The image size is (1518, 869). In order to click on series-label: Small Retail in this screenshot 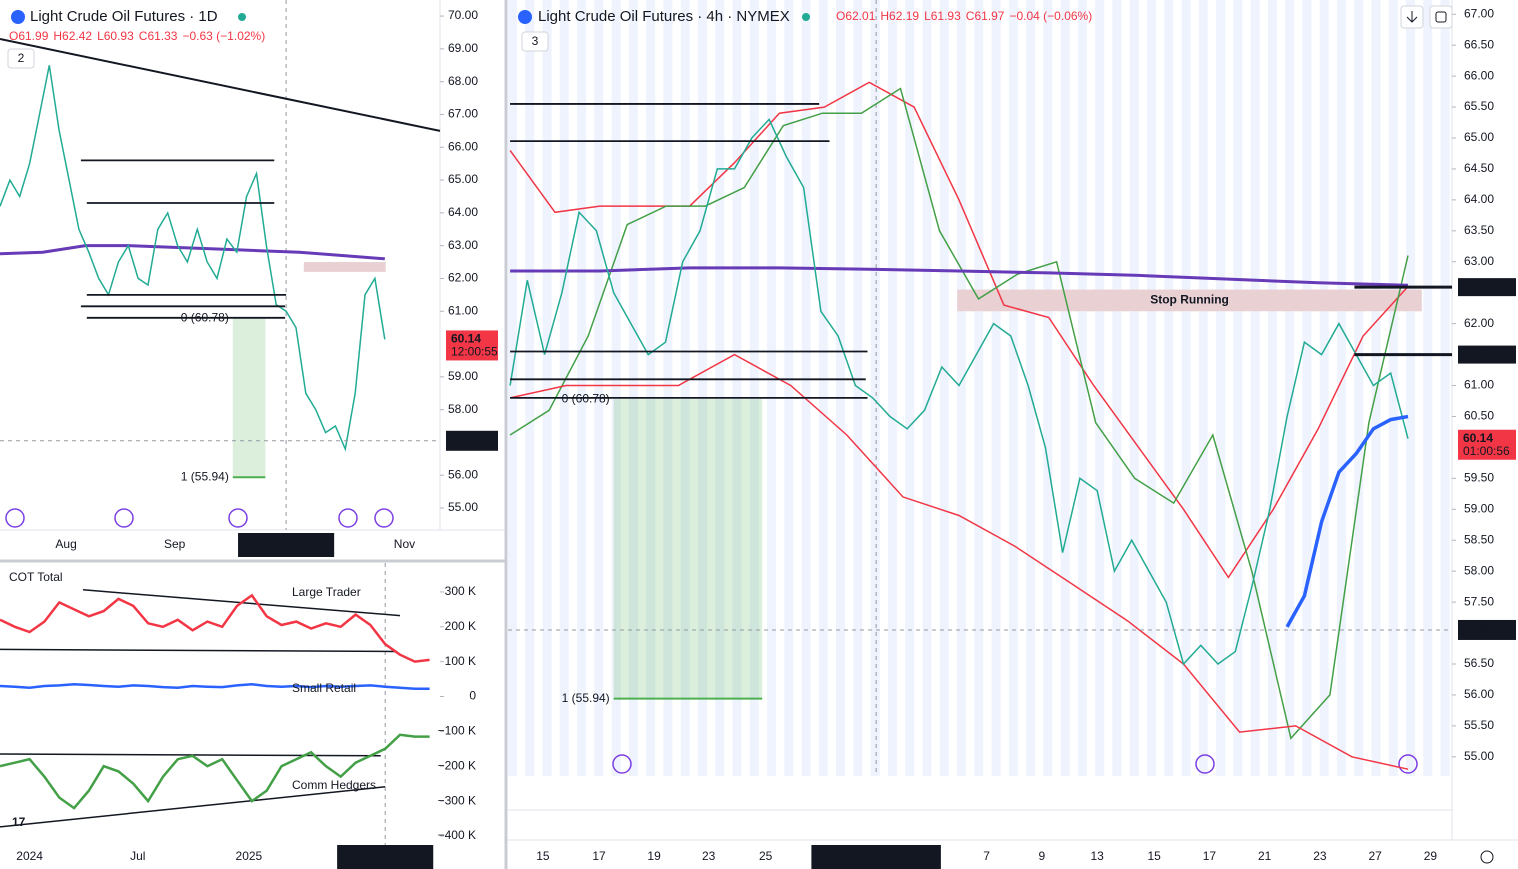, I will do `click(324, 688)`.